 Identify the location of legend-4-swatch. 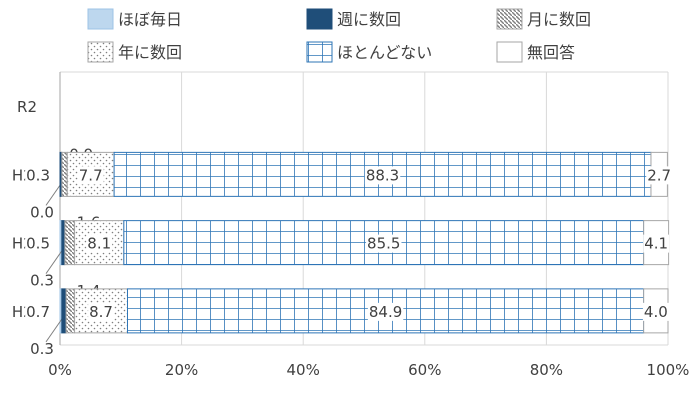
(100, 52).